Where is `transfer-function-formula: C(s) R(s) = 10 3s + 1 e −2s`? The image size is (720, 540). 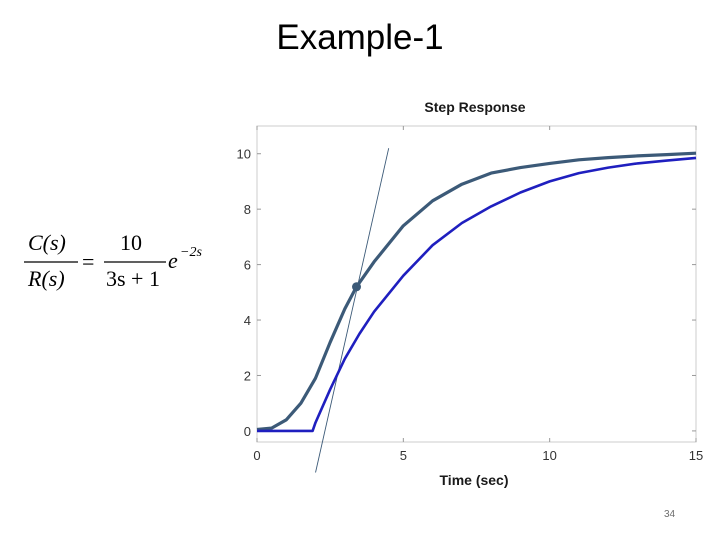 transfer-function-formula: C(s) R(s) = 10 3s + 1 e −2s is located at coordinates (113, 260).